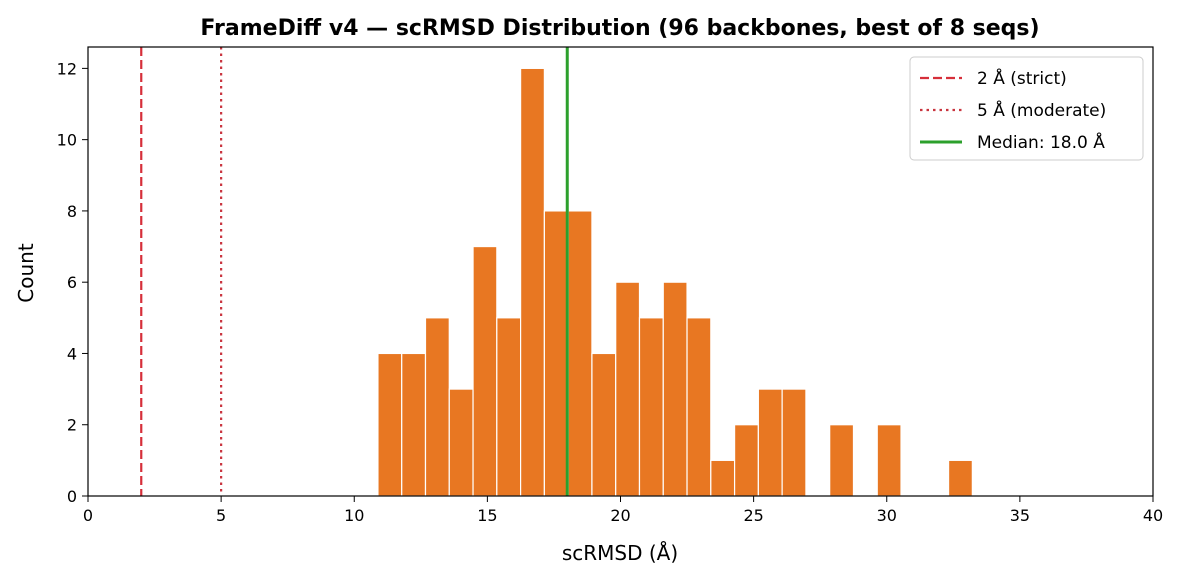 Image resolution: width=1182 pixels, height=584 pixels. I want to click on y-tick-label: 8, so click(72, 211).